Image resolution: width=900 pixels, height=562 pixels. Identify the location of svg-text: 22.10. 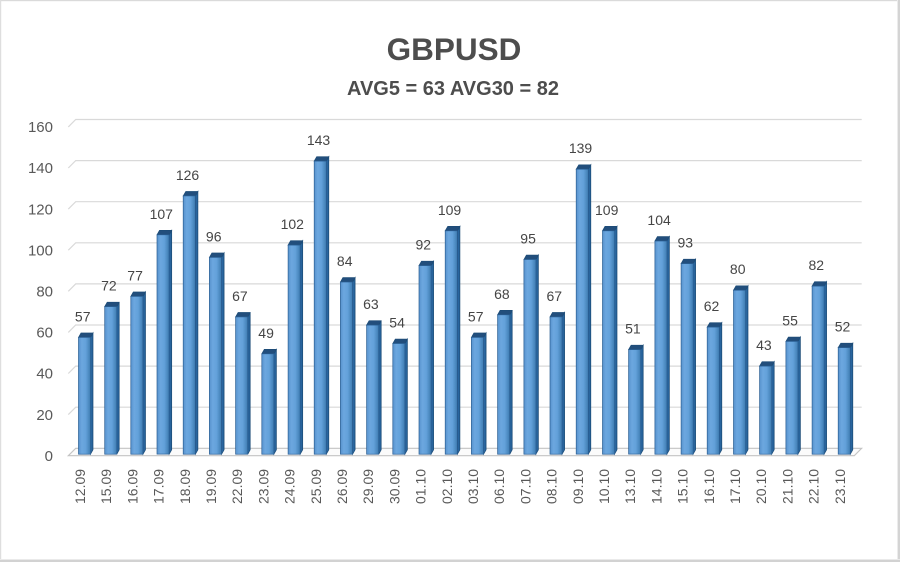
(814, 486).